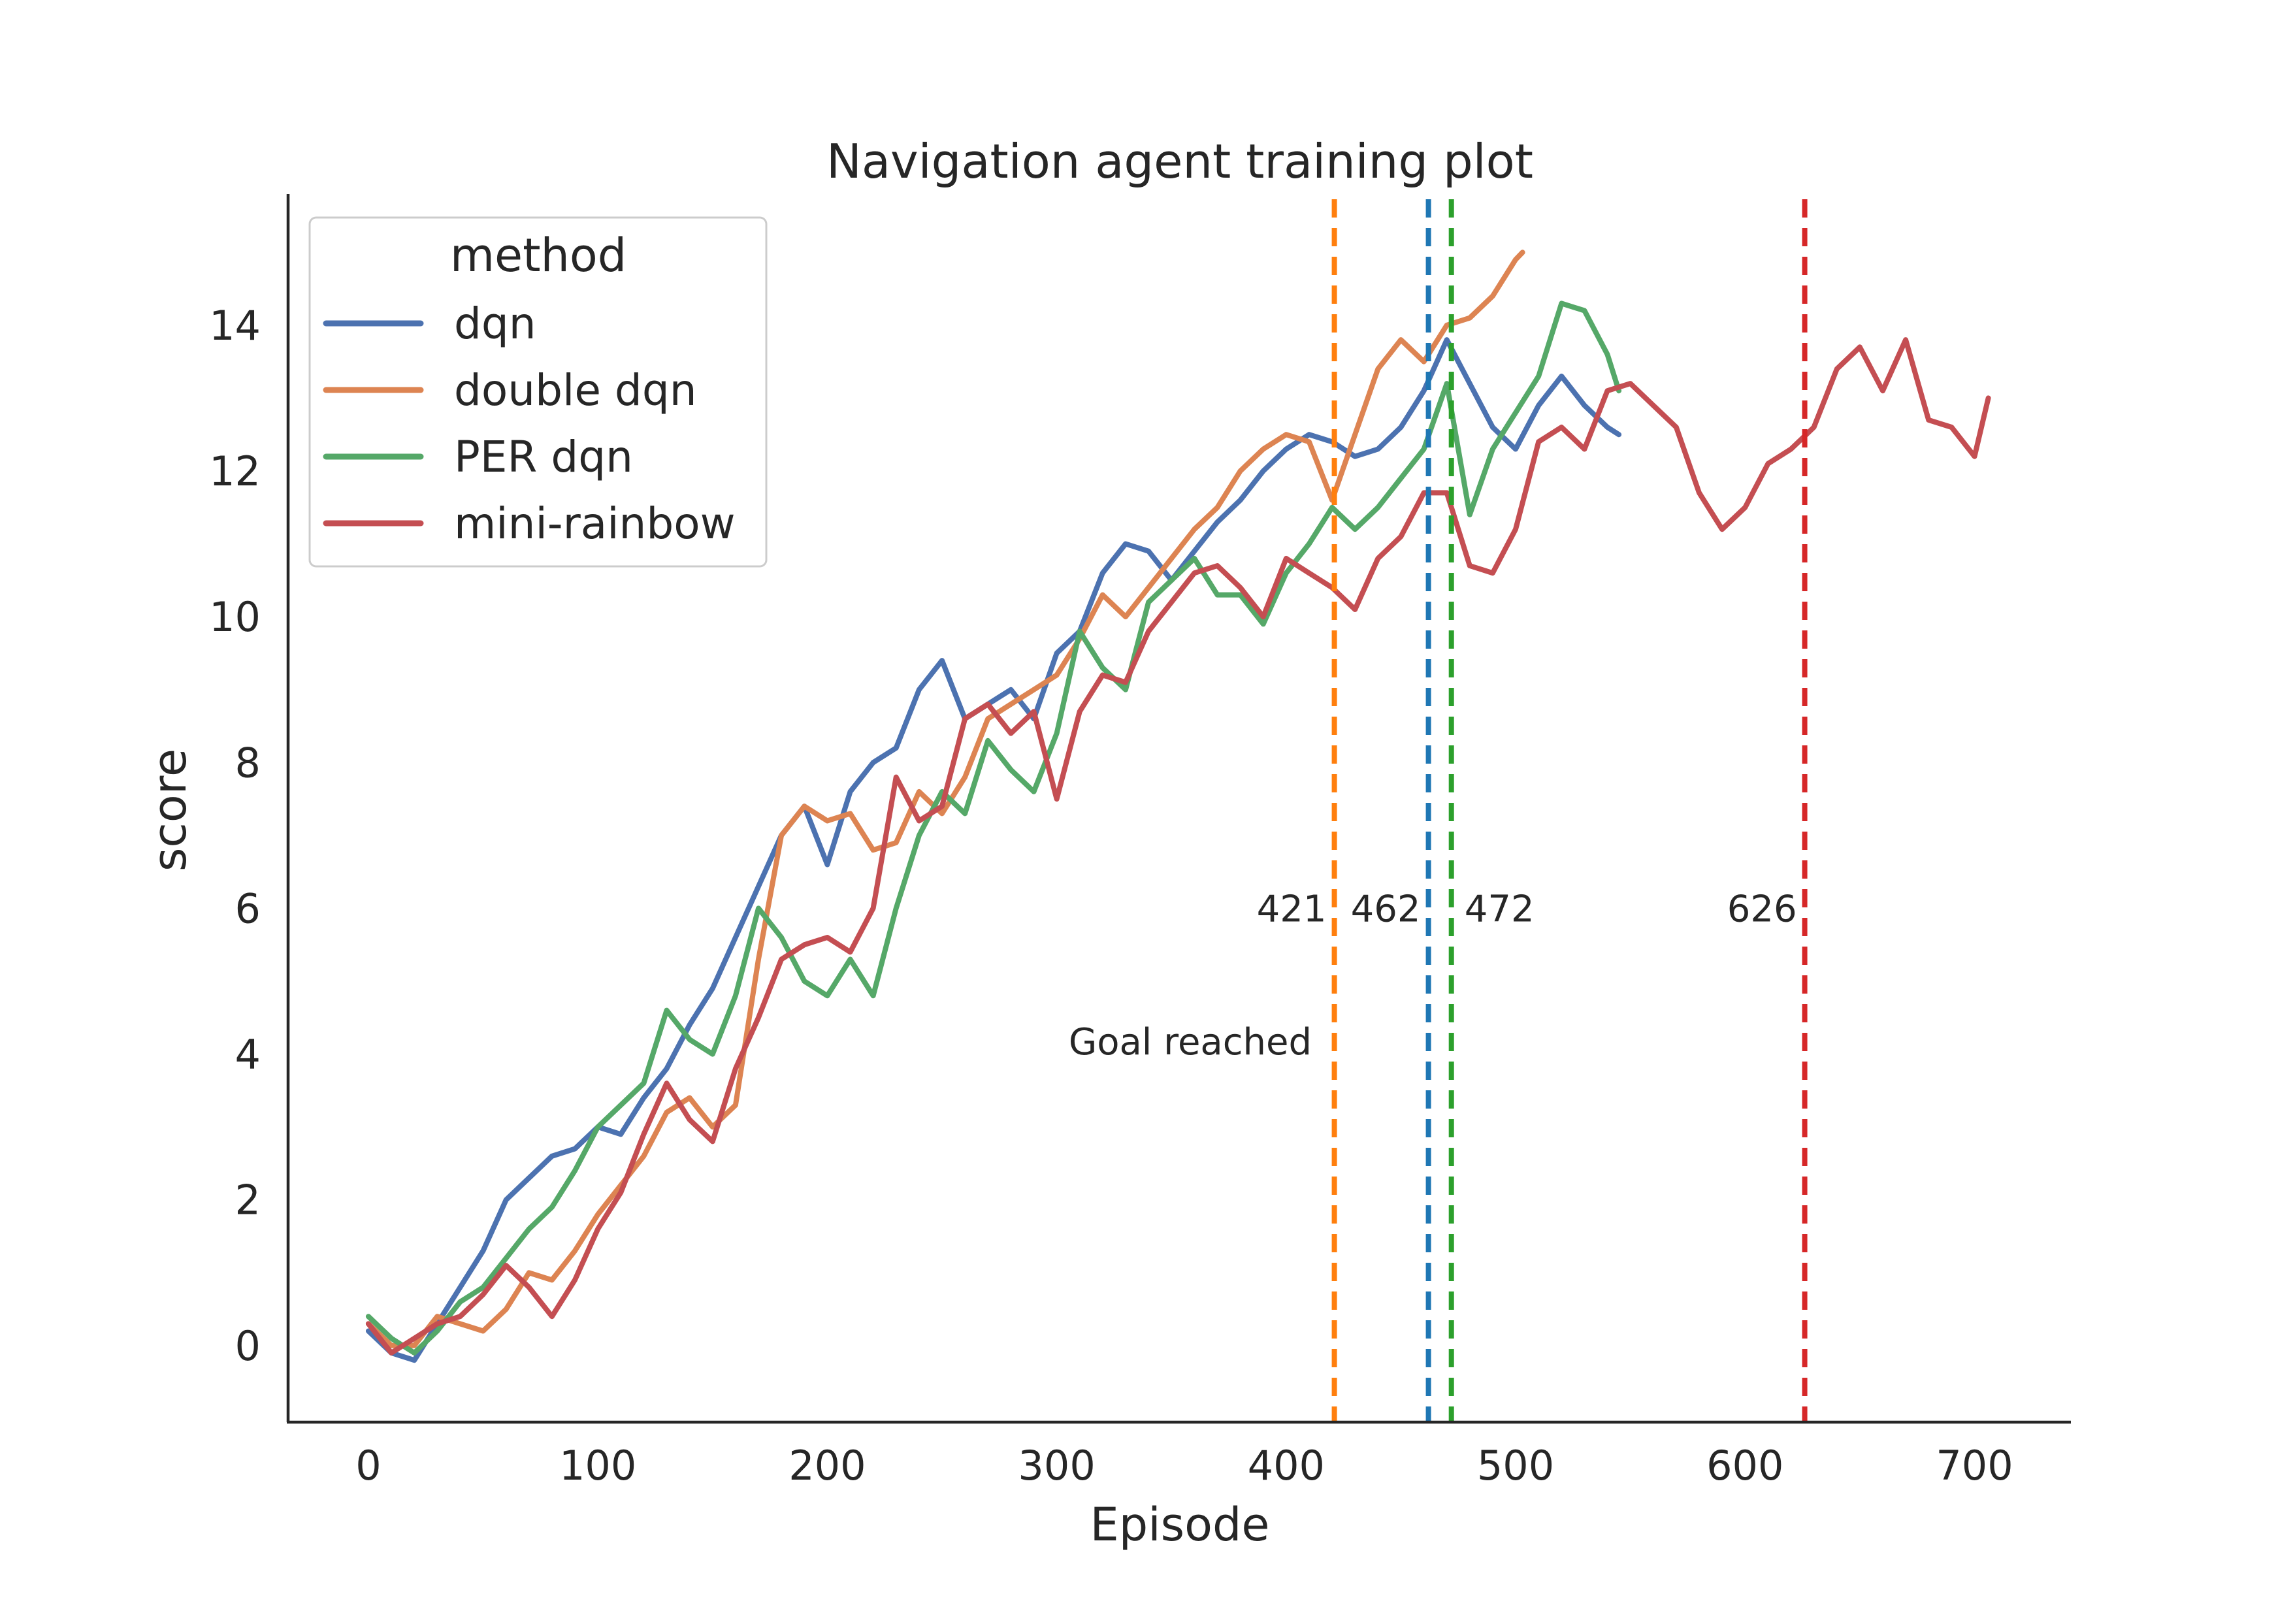 The width and height of the screenshot is (2293, 1624). Describe the element at coordinates (1292, 909) in the screenshot. I see `goal-episode-label-421: 421` at that location.